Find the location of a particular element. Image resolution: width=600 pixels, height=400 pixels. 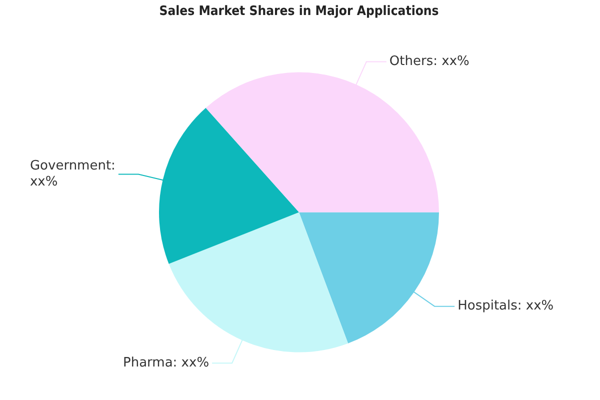

slice-label: Others: xx% is located at coordinates (429, 62).